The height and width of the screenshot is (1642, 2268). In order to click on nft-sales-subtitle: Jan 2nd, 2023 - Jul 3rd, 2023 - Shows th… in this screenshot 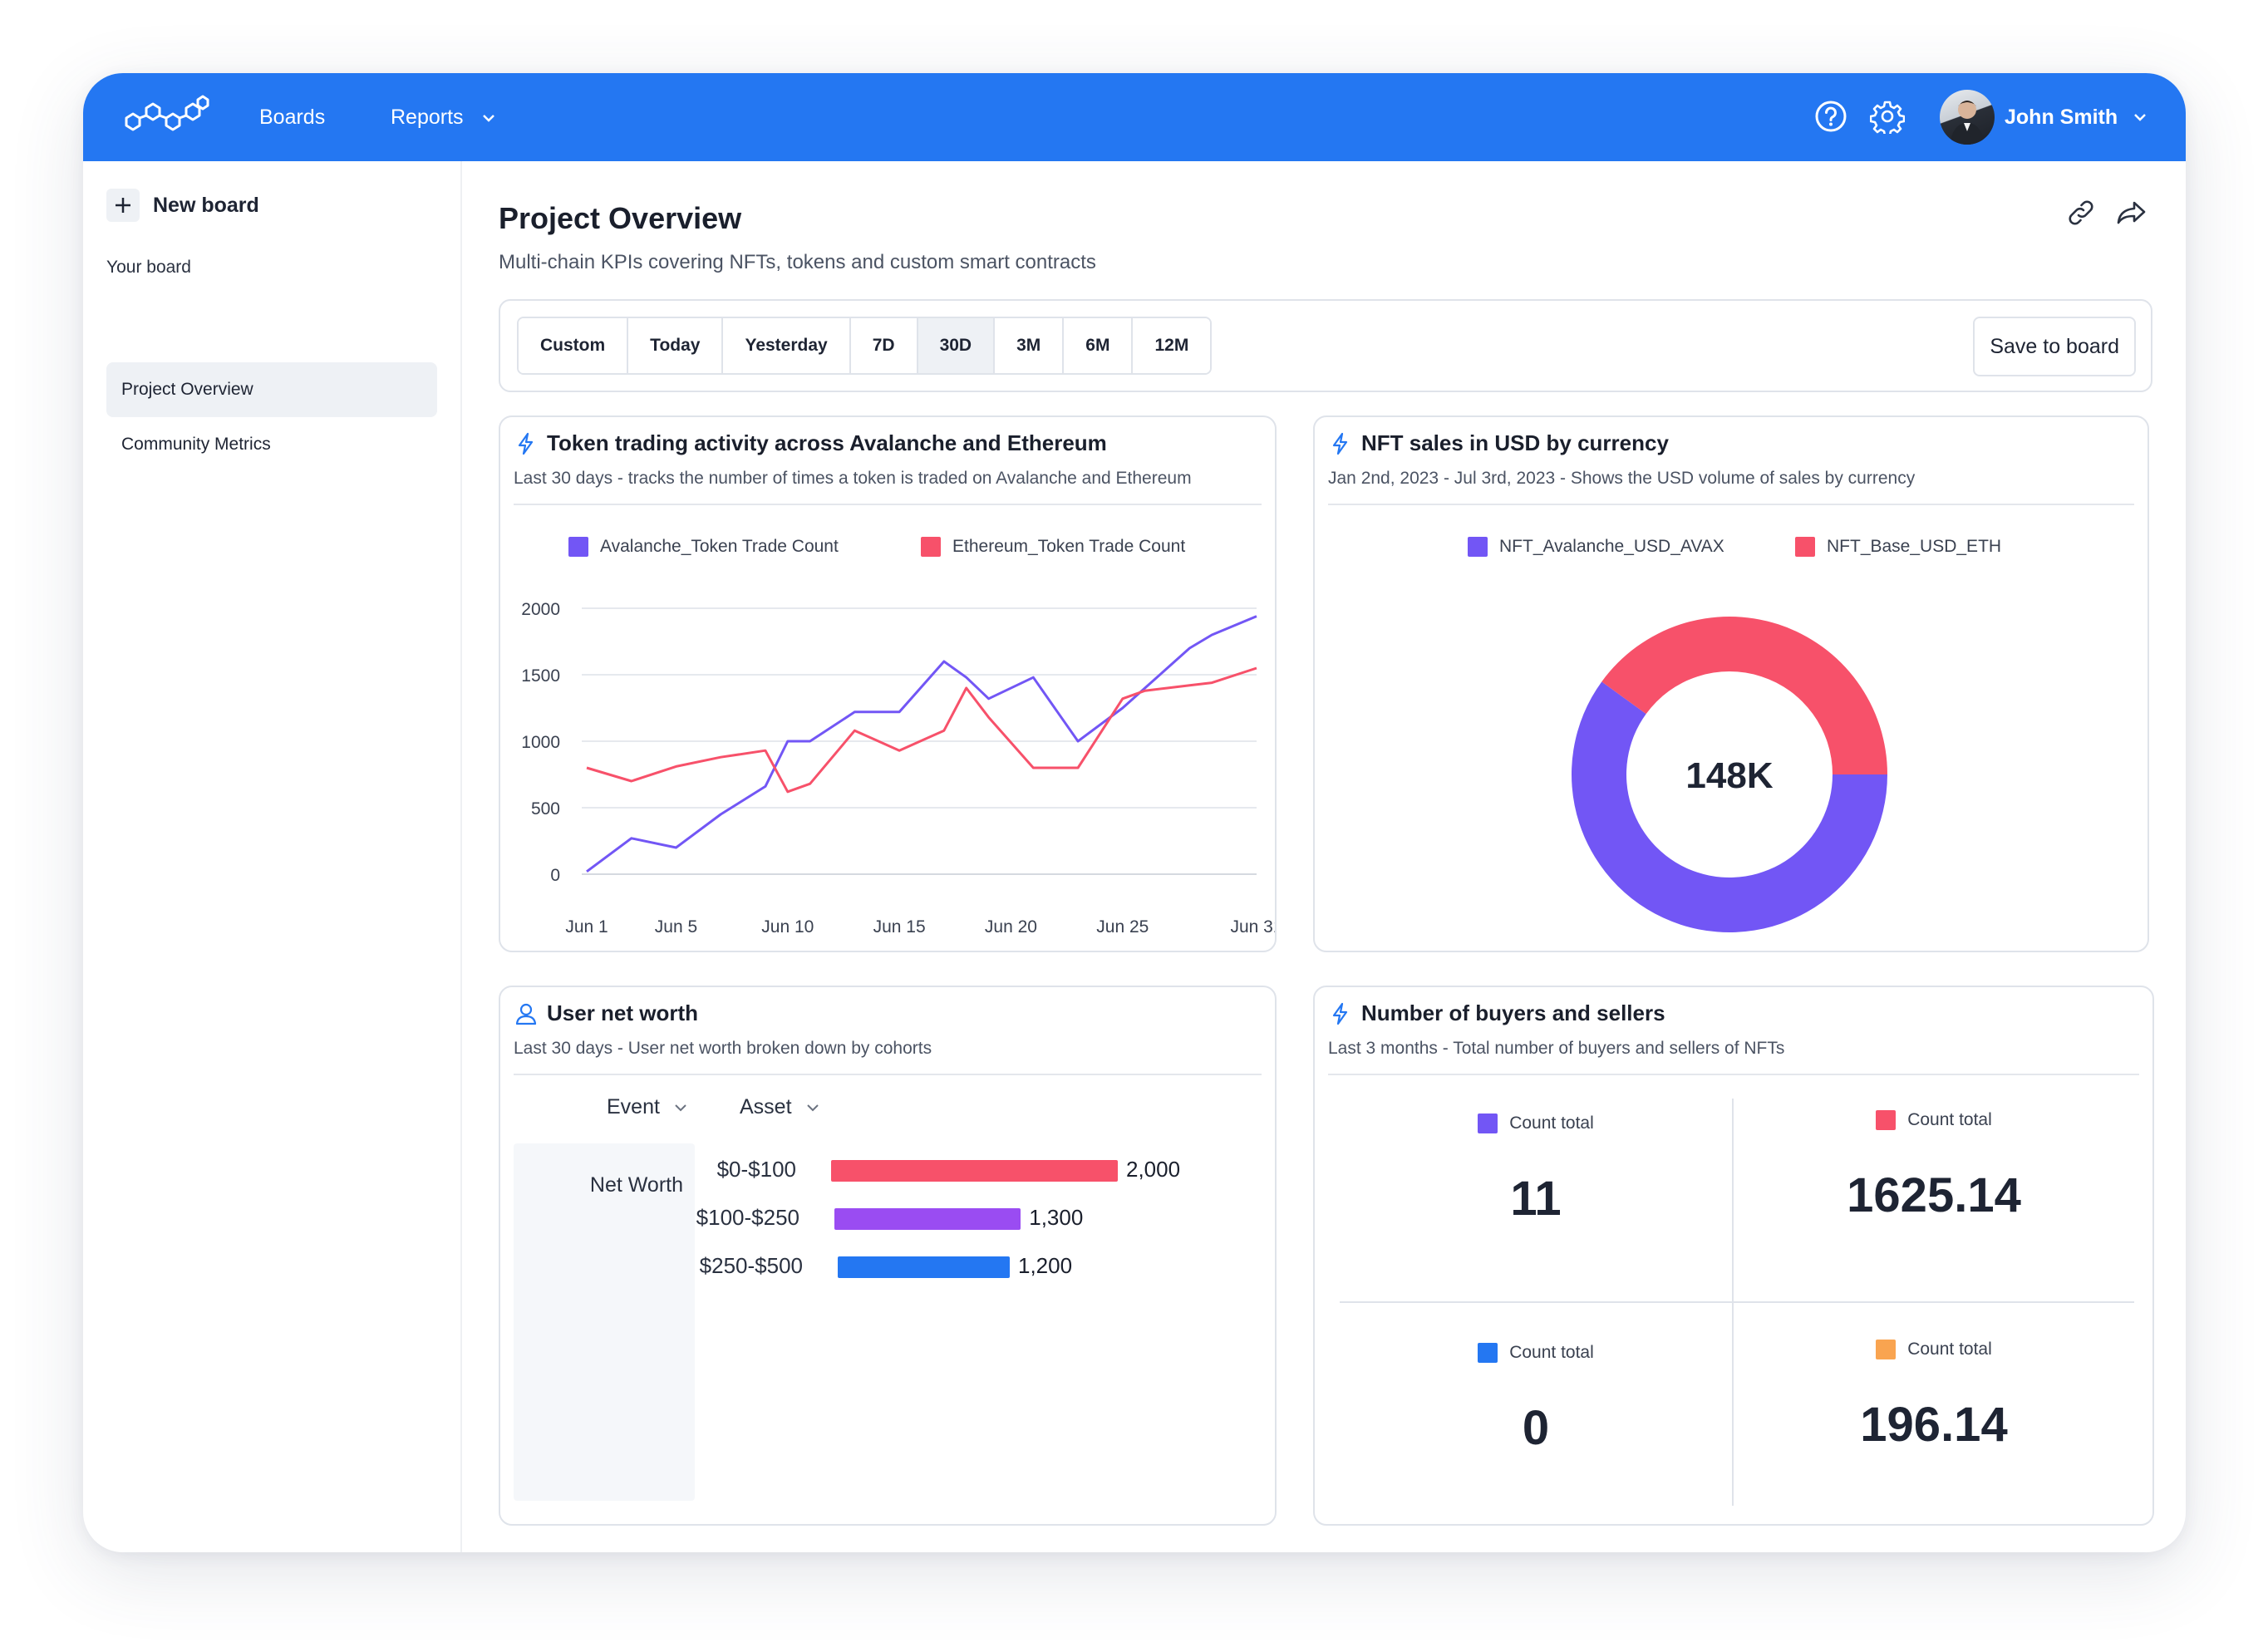, I will do `click(1622, 478)`.